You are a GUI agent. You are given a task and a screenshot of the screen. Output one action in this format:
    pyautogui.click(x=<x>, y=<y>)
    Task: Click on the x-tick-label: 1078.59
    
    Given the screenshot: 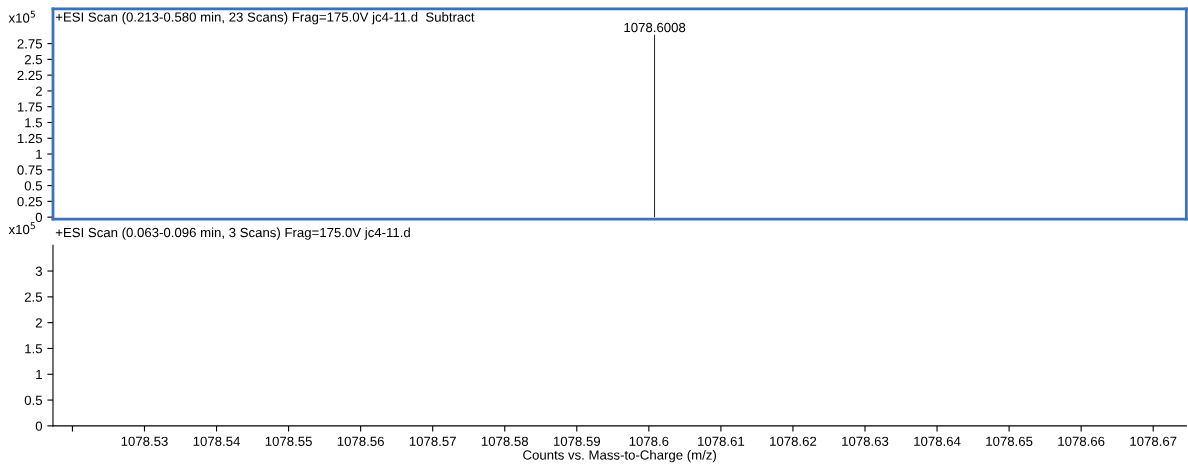 What is the action you would take?
    pyautogui.click(x=577, y=441)
    